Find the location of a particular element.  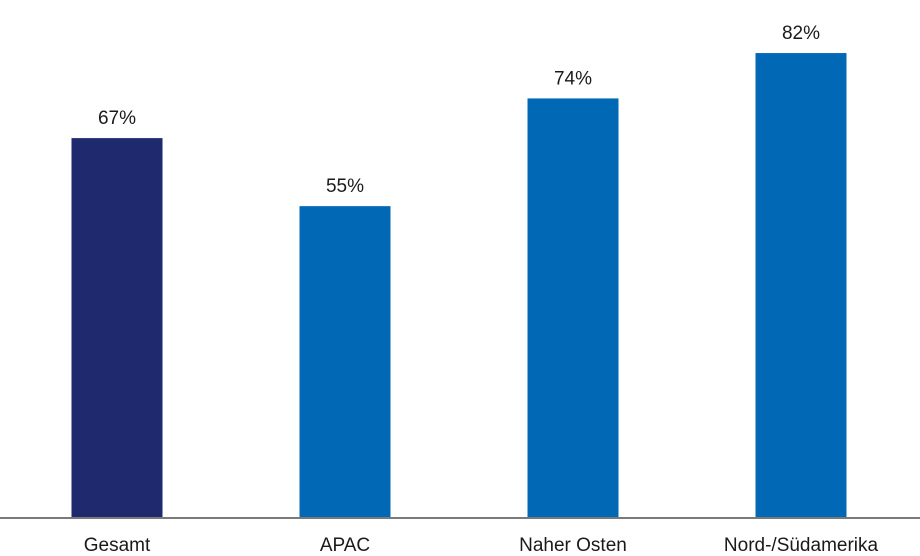

bar-value-label-2: 74% is located at coordinates (573, 78).